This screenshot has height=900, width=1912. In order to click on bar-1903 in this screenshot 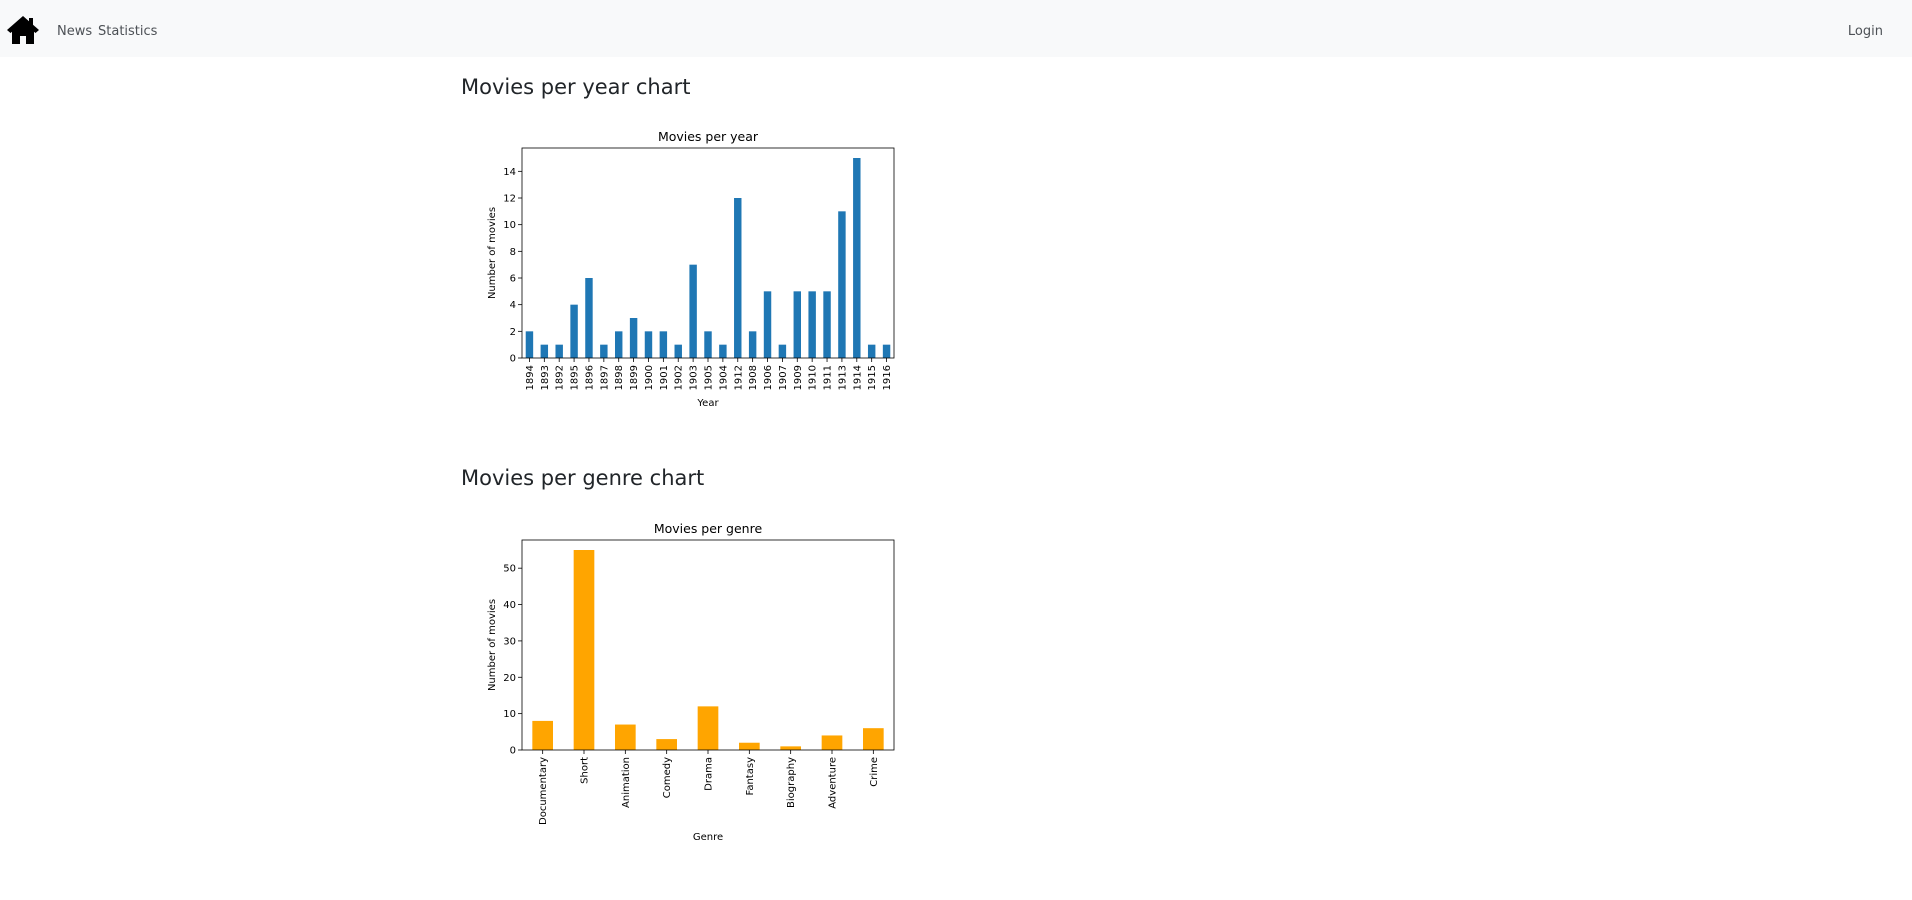, I will do `click(693, 311)`.